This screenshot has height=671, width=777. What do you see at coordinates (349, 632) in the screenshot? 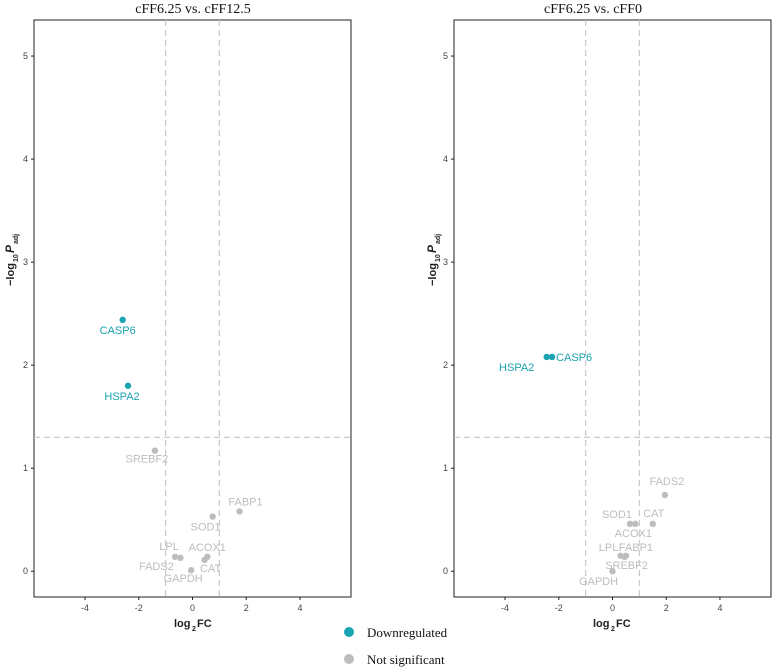
I see `legend-swatch-downregulated` at bounding box center [349, 632].